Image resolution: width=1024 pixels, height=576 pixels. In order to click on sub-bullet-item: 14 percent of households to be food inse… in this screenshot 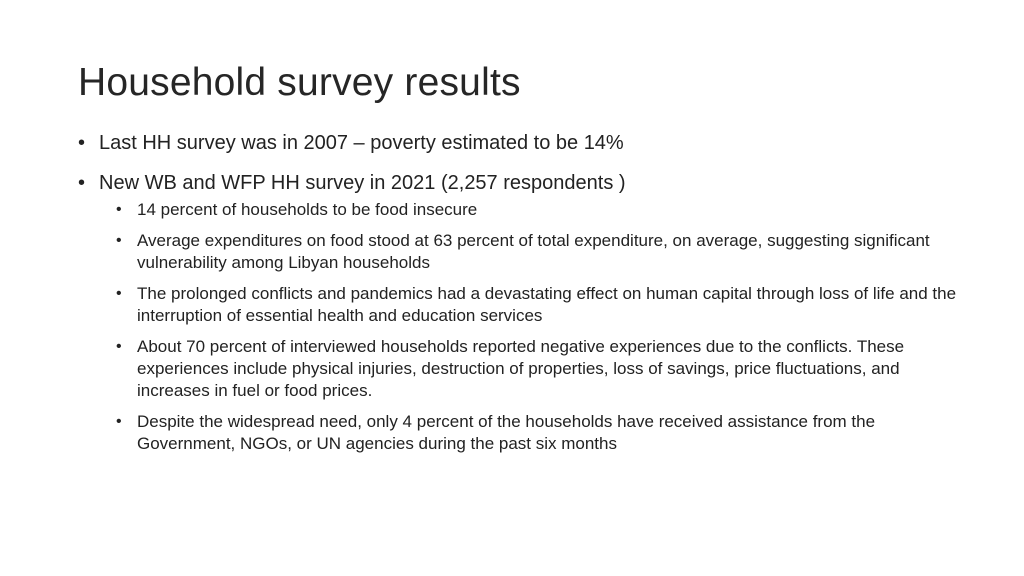, I will do `click(537, 210)`.